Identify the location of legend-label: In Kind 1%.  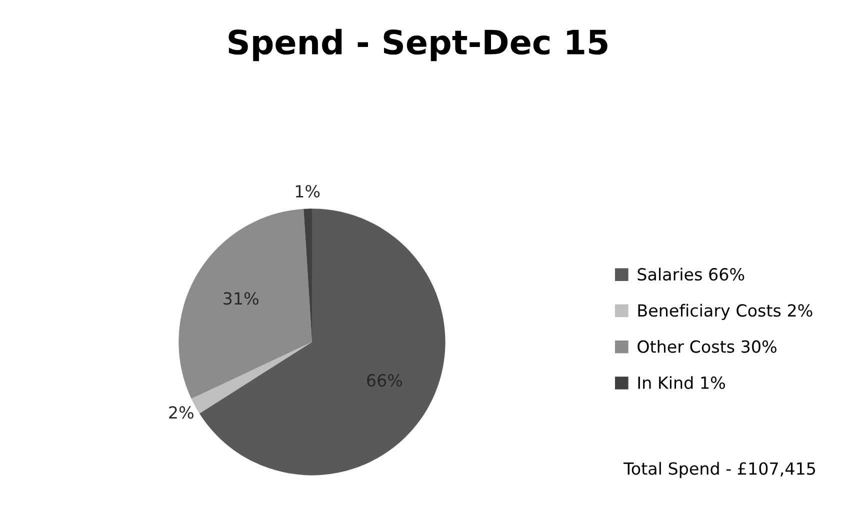
(681, 383).